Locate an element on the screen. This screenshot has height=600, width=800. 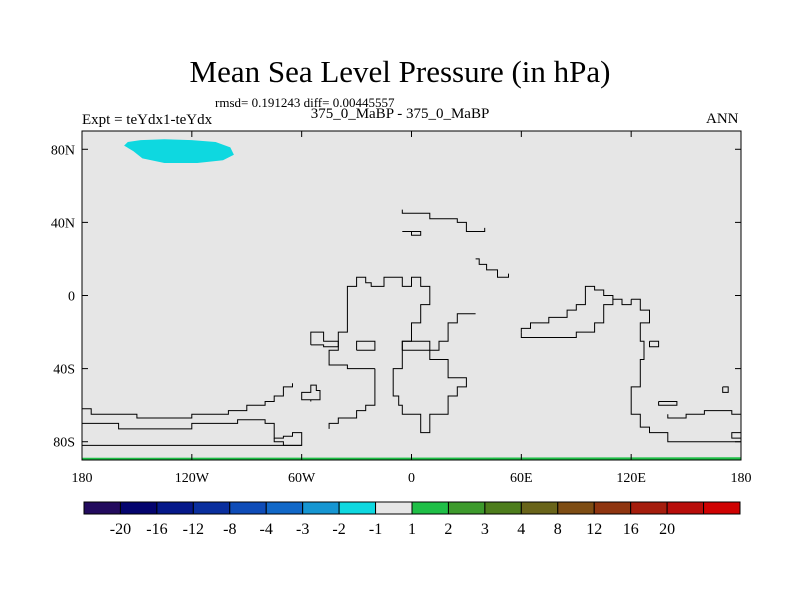
y-tick-label-4: 80S is located at coordinates (64, 443).